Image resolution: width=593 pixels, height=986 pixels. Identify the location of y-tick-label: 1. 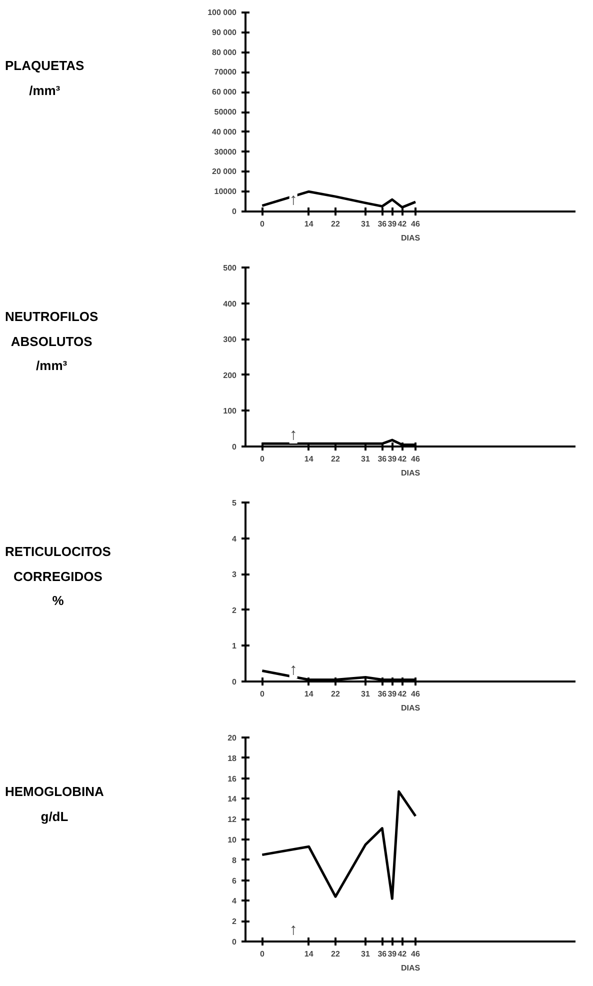
(235, 646).